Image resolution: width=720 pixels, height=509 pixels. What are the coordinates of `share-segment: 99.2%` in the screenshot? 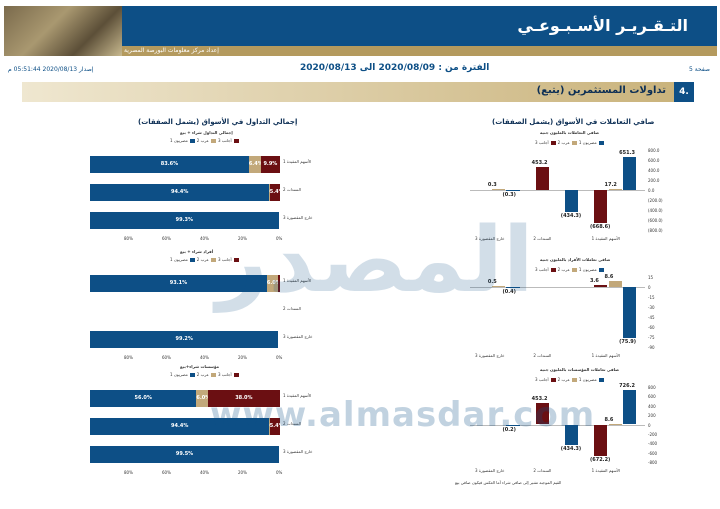 It's located at (184, 339).